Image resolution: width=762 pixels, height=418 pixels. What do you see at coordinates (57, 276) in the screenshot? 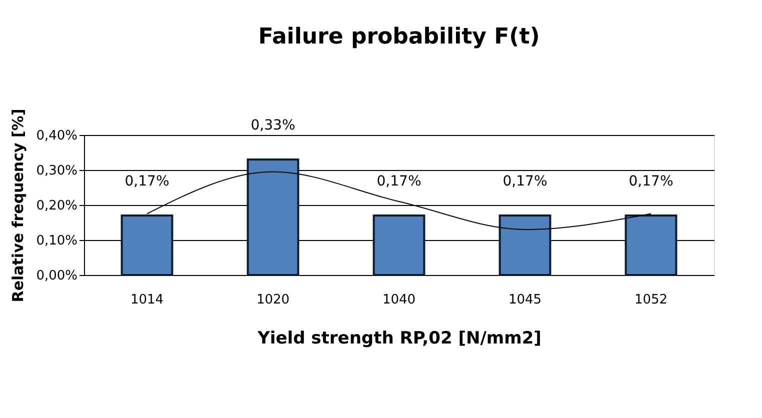
I see `y-tick-label: 0,00%` at bounding box center [57, 276].